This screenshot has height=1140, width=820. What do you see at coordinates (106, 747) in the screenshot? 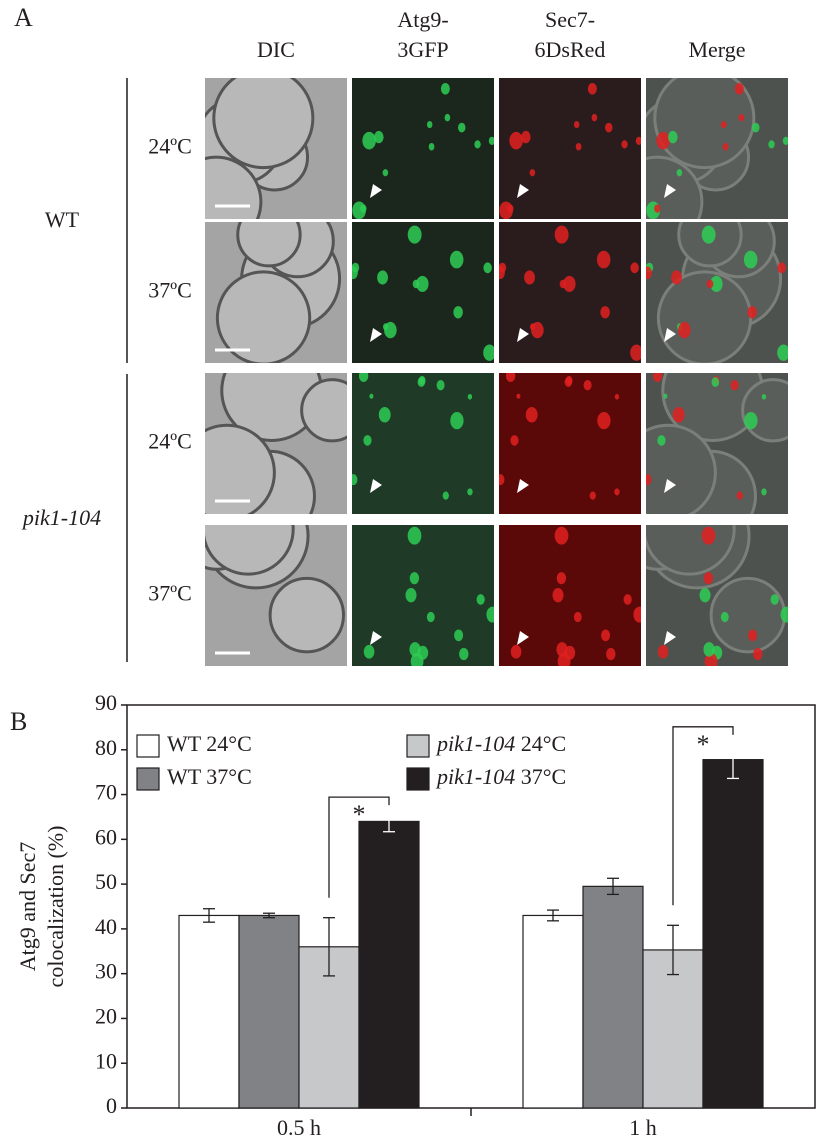
I see `y-tick-label: 80` at bounding box center [106, 747].